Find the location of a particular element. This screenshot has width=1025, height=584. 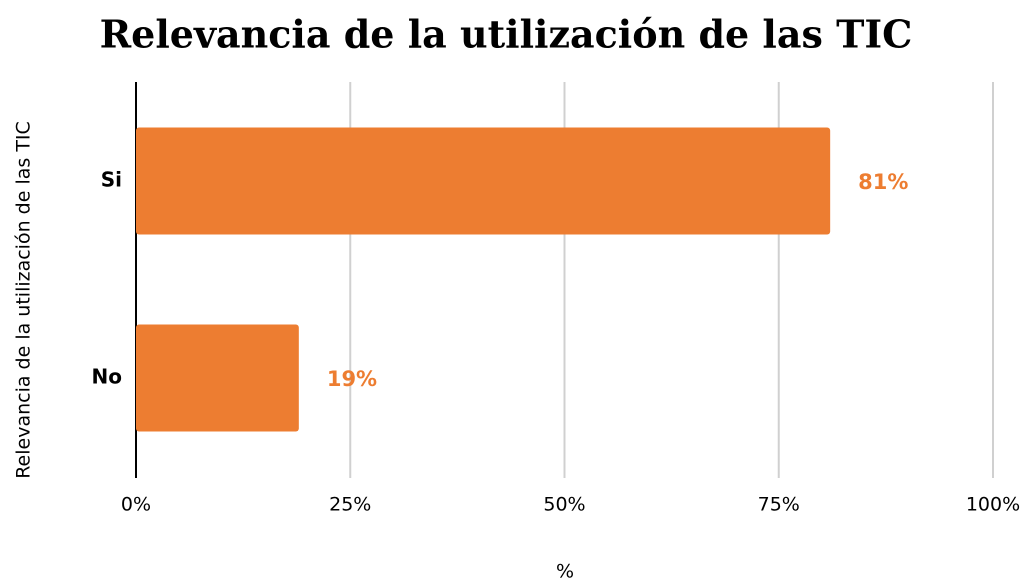

x-tick-label: 75% is located at coordinates (779, 505).